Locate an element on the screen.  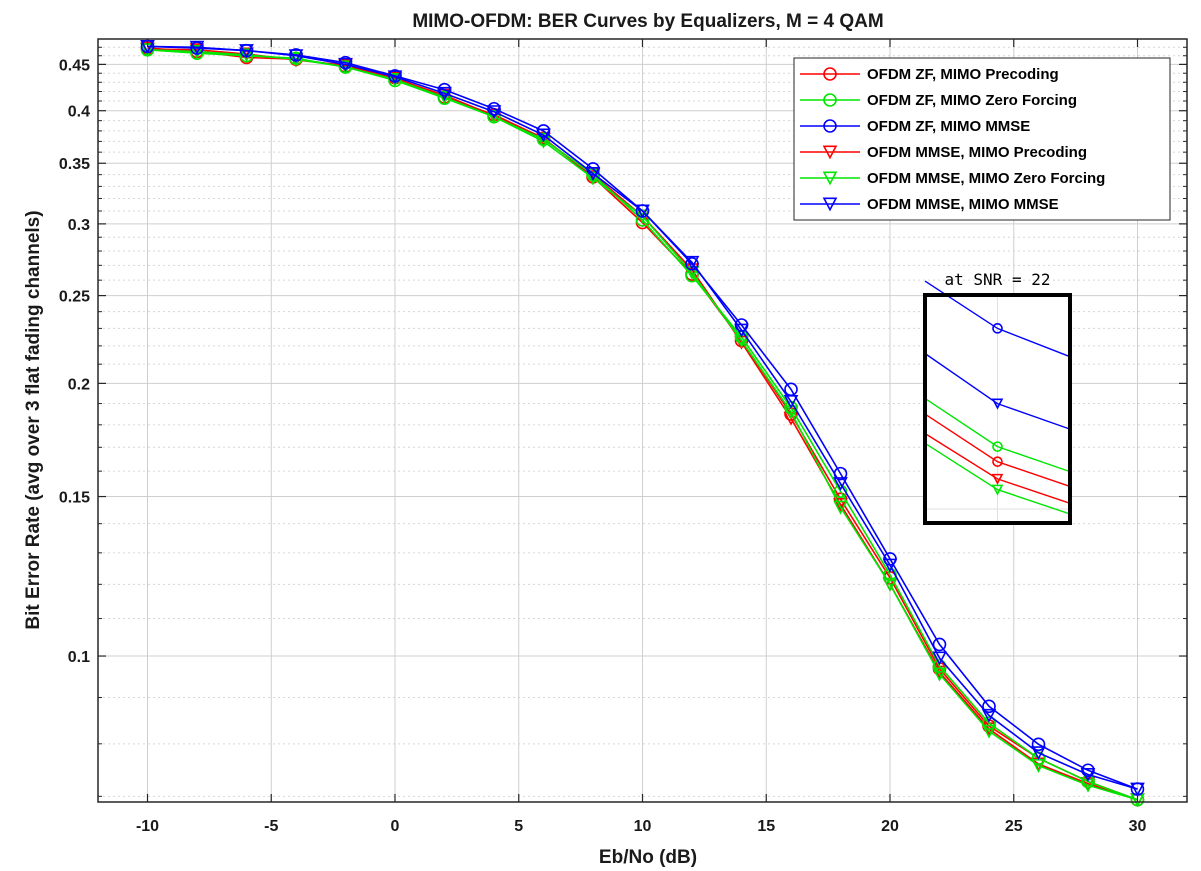
inset-title: at SNR = 22 is located at coordinates (998, 279).